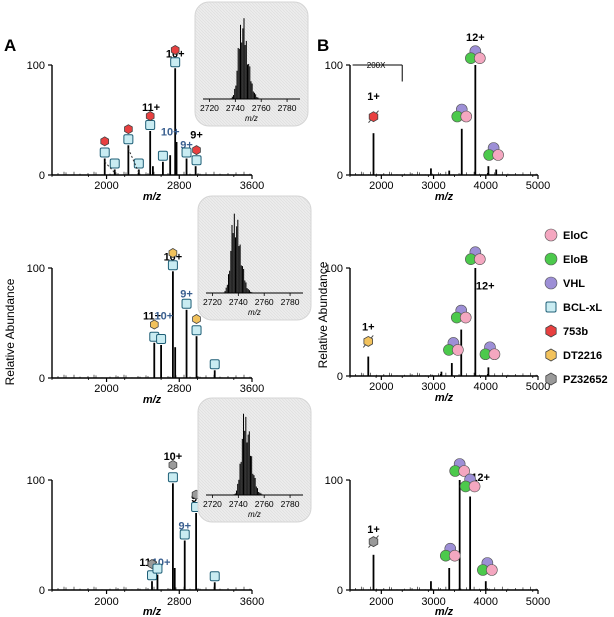 The image size is (614, 617). I want to click on legend-label: PZ32652, so click(585, 380).